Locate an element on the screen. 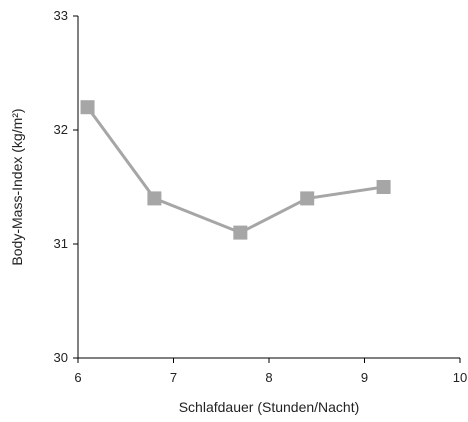 This screenshot has height=422, width=468. x-axis-label: Schlafdauer (Stunden/Nacht) is located at coordinates (269, 407).